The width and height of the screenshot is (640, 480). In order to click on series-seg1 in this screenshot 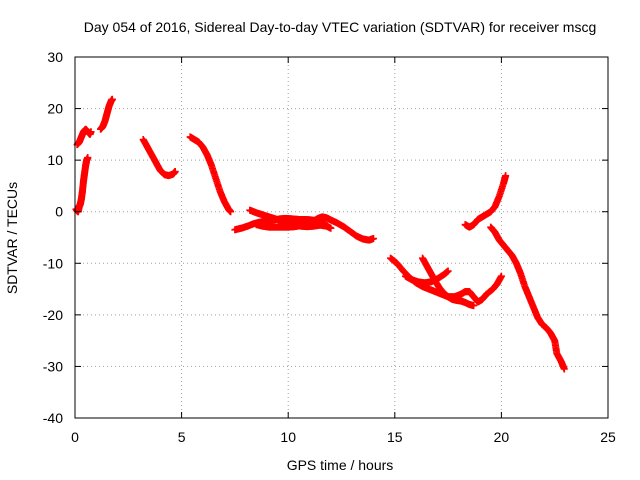, I will do `click(82, 185)`.